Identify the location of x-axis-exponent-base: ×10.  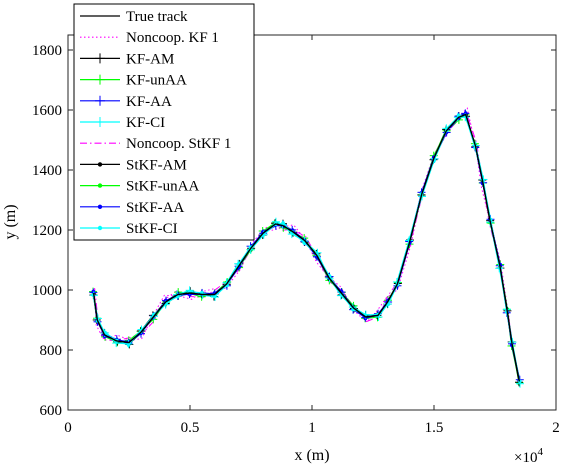
(525, 458).